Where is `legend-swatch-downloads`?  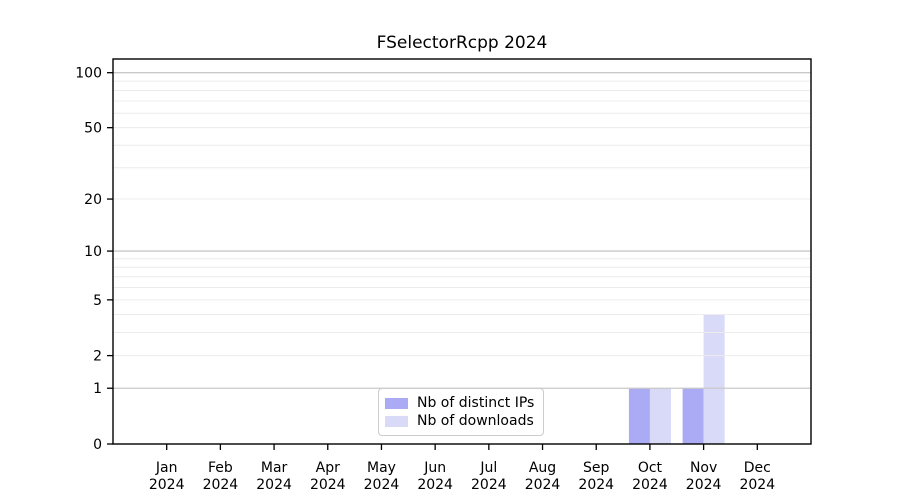
legend-swatch-downloads is located at coordinates (396, 421).